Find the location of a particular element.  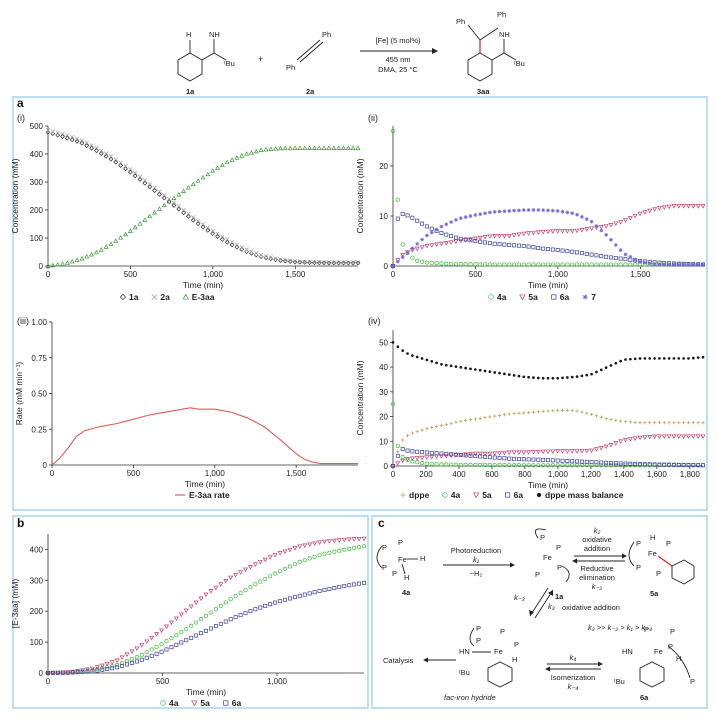

legend-label: 2a is located at coordinates (165, 297).